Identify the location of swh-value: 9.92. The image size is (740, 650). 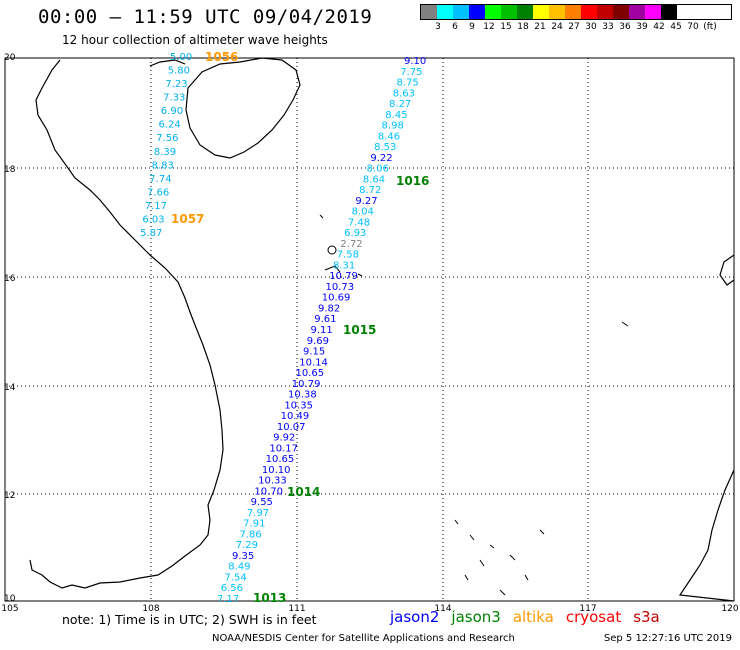
(284, 438).